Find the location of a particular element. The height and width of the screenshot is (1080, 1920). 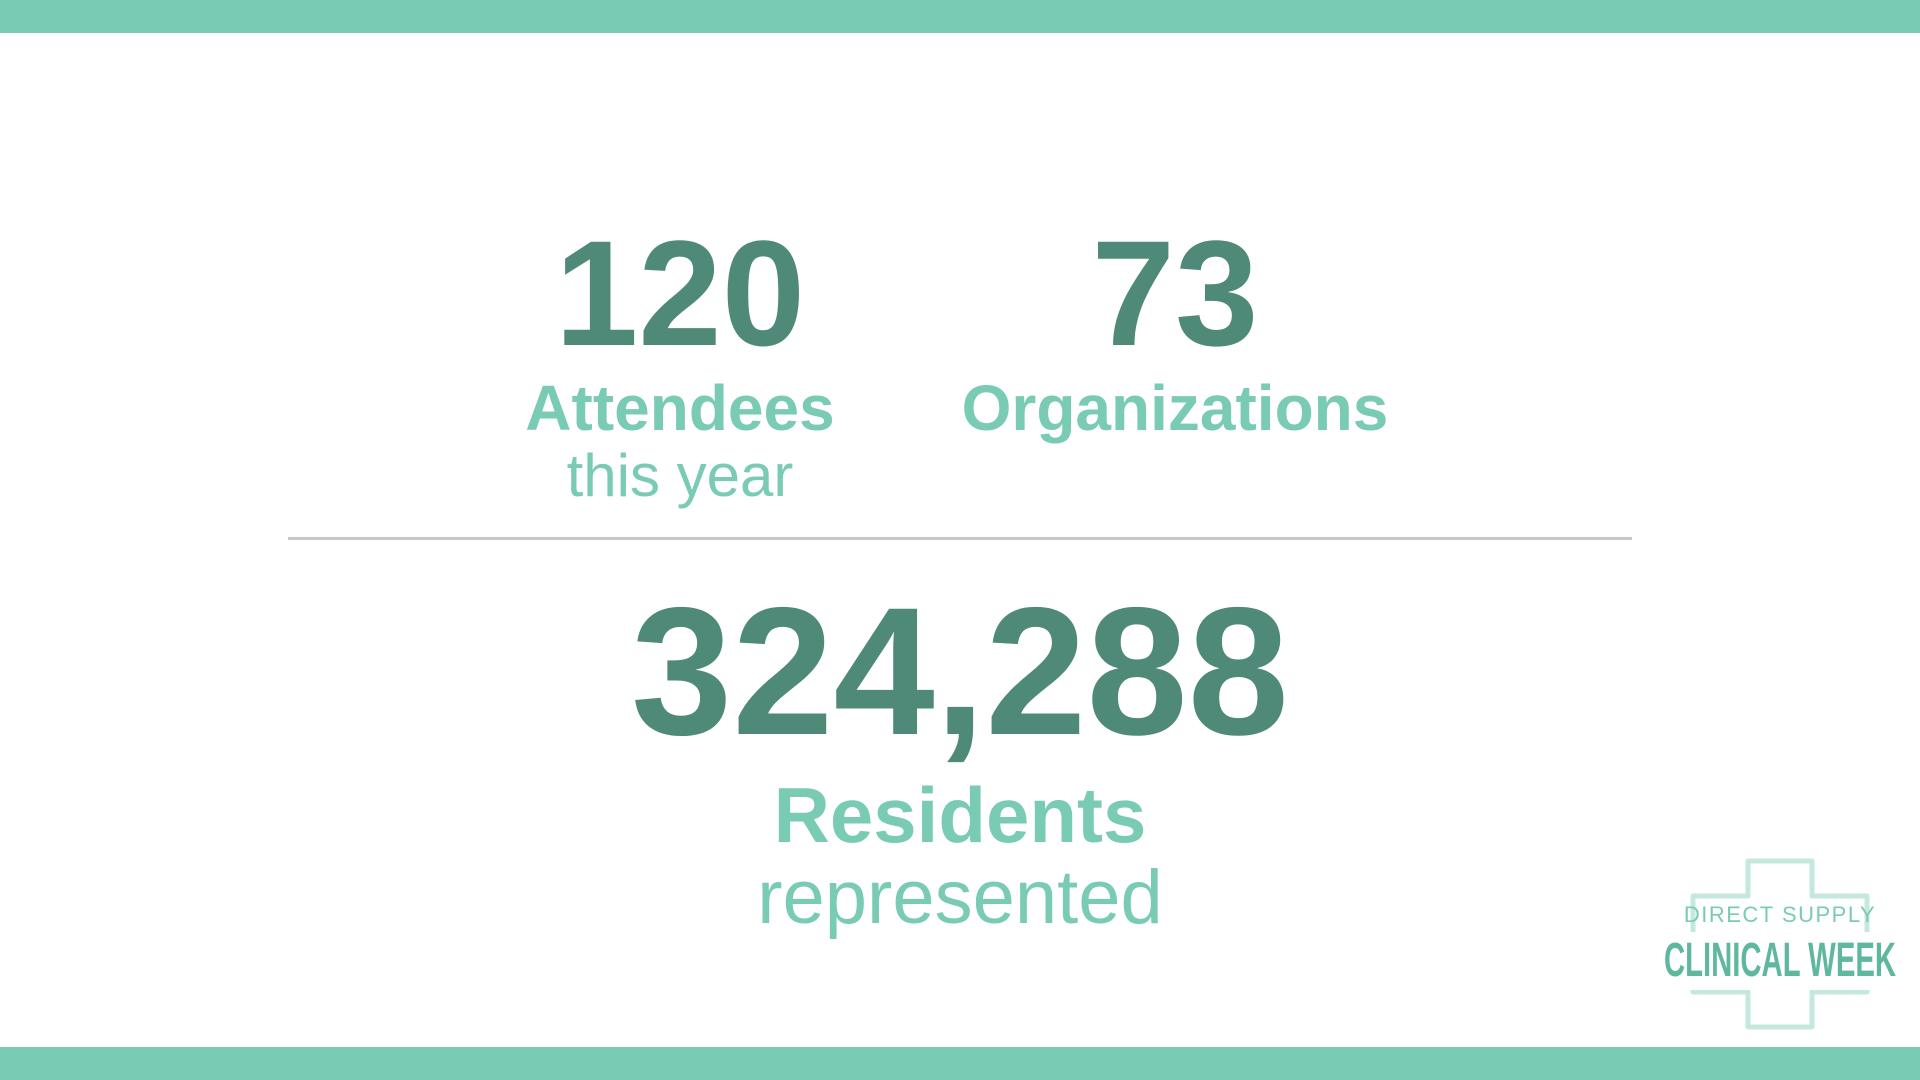

organizations-label: Organizations is located at coordinates (1175, 408).